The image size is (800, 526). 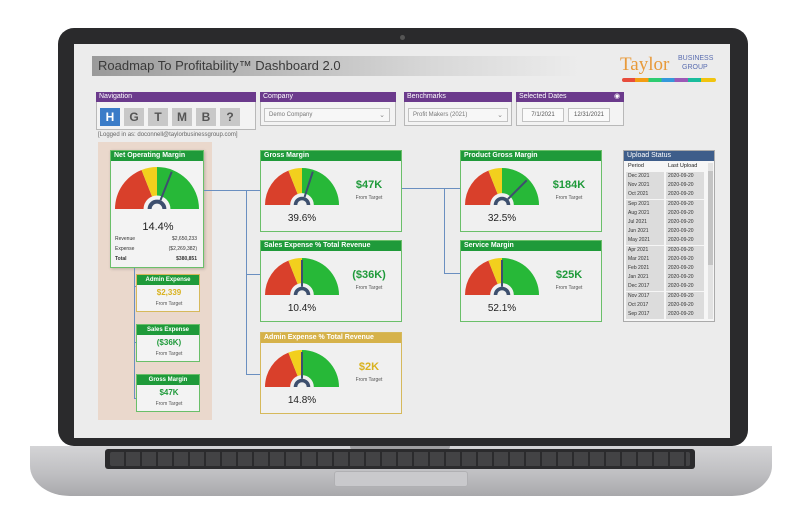 What do you see at coordinates (645, 176) in the screenshot?
I see `period-cell: Dec 2021` at bounding box center [645, 176].